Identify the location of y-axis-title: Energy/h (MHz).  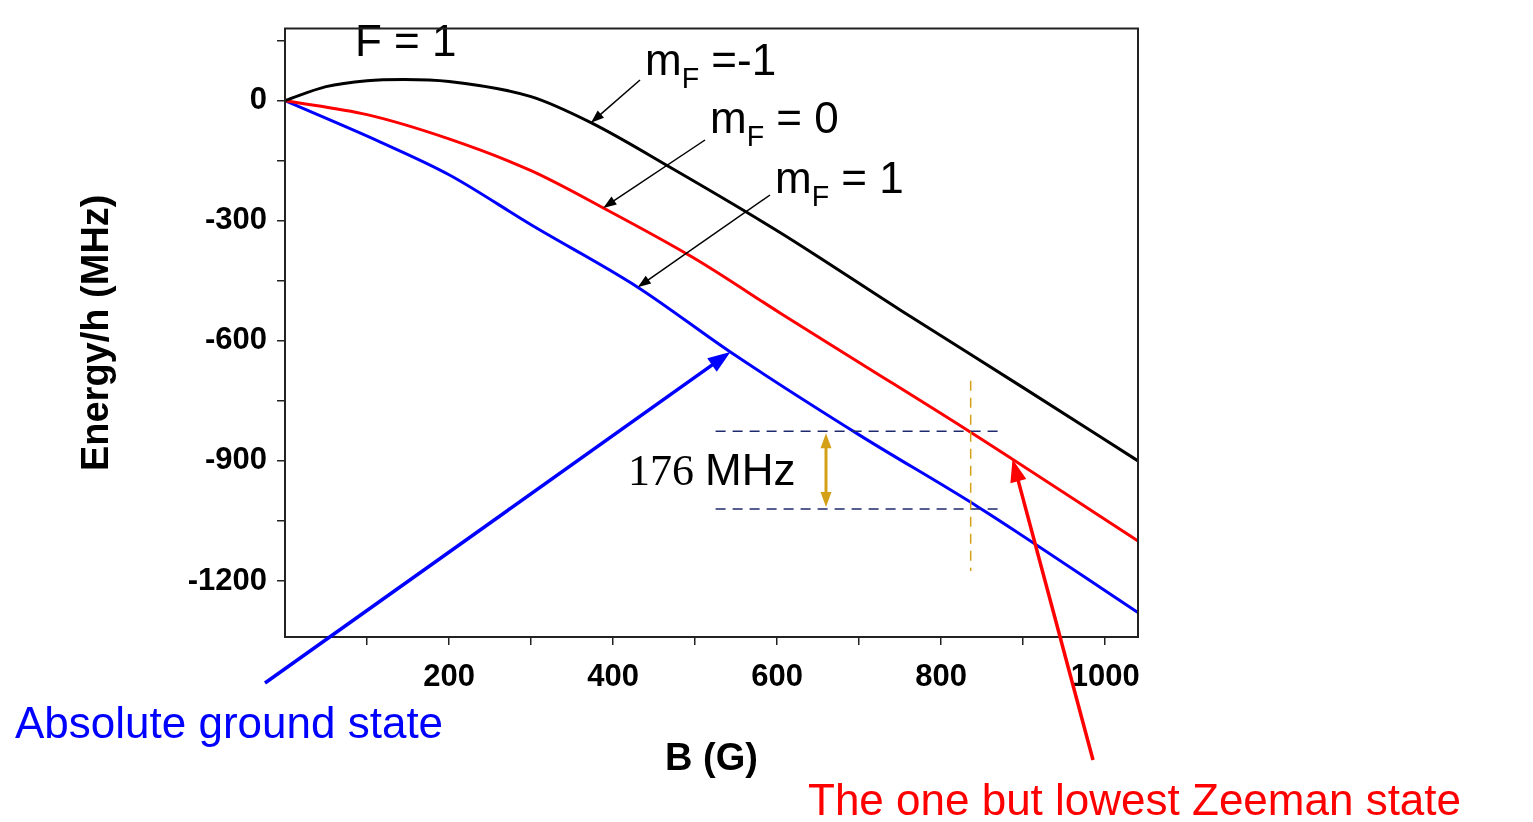
(95, 333).